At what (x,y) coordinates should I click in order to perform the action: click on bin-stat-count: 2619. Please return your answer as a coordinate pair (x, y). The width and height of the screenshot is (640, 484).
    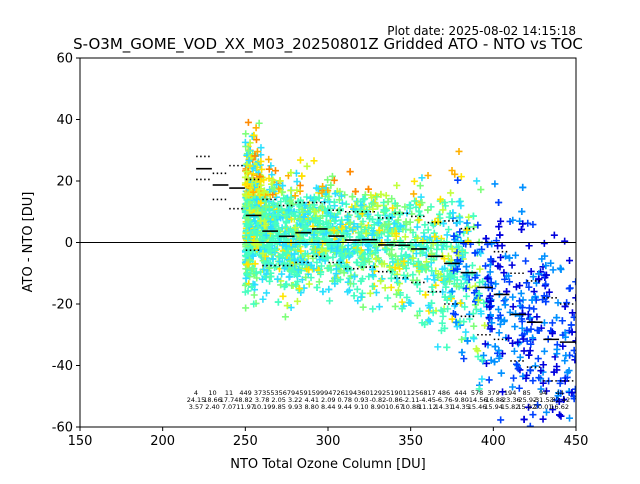
    Looking at the image, I should click on (345, 393).